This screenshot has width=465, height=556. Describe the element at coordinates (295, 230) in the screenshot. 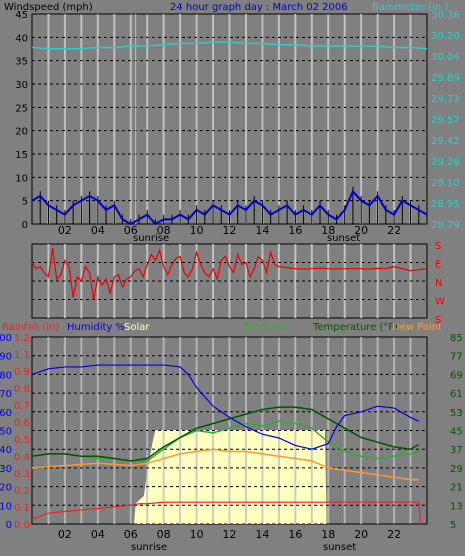

I see `wind-x-tick-label: 16` at that location.